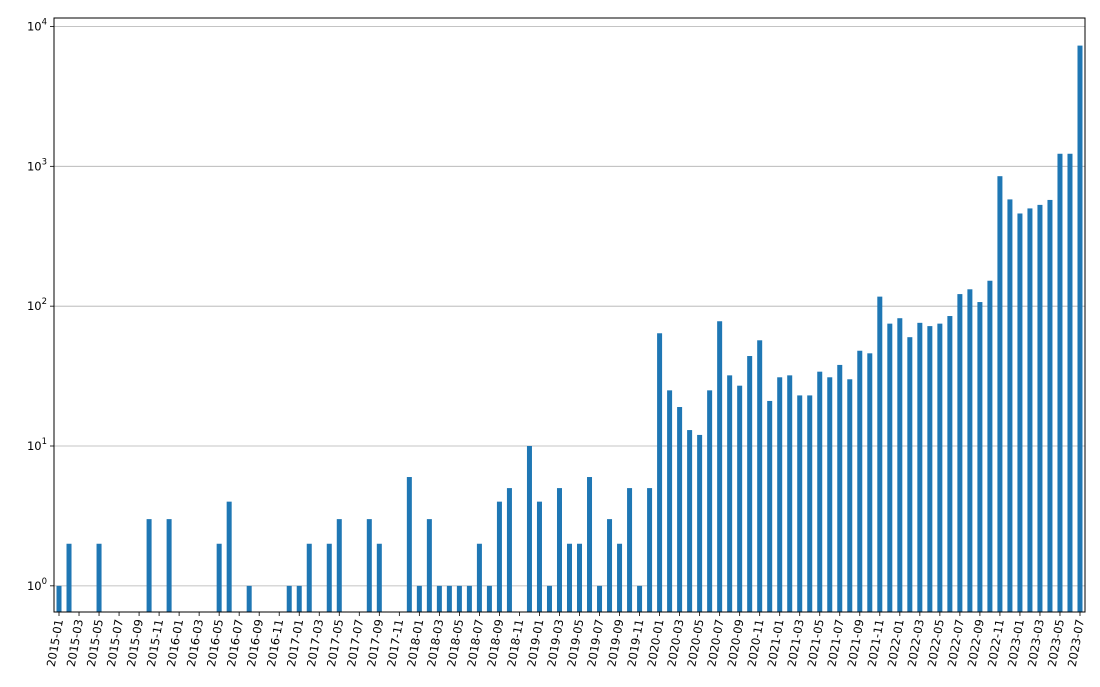 This screenshot has width=1100, height=687. Describe the element at coordinates (37, 445) in the screenshot. I see `y-tick-label: 10¹` at that location.